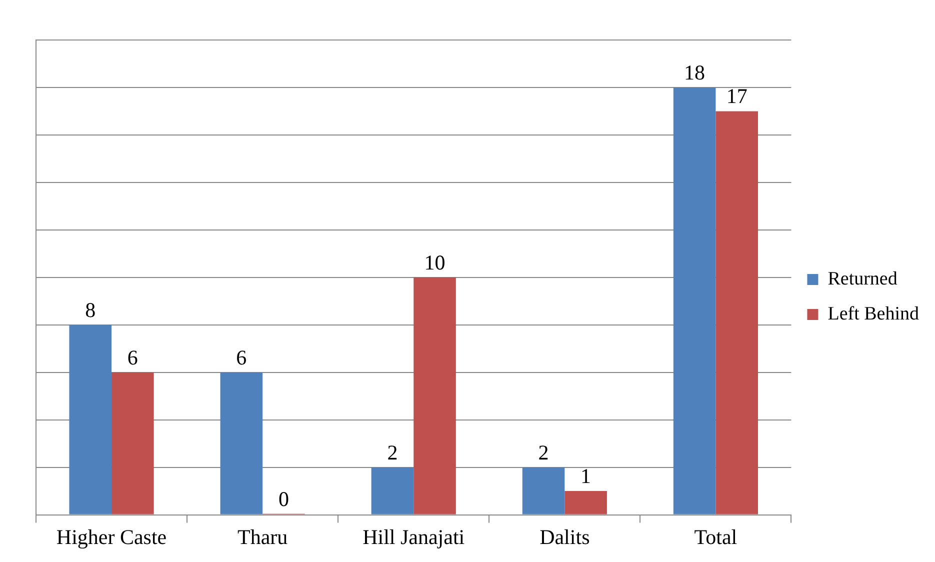  I want to click on data-label: 8, so click(90, 310).